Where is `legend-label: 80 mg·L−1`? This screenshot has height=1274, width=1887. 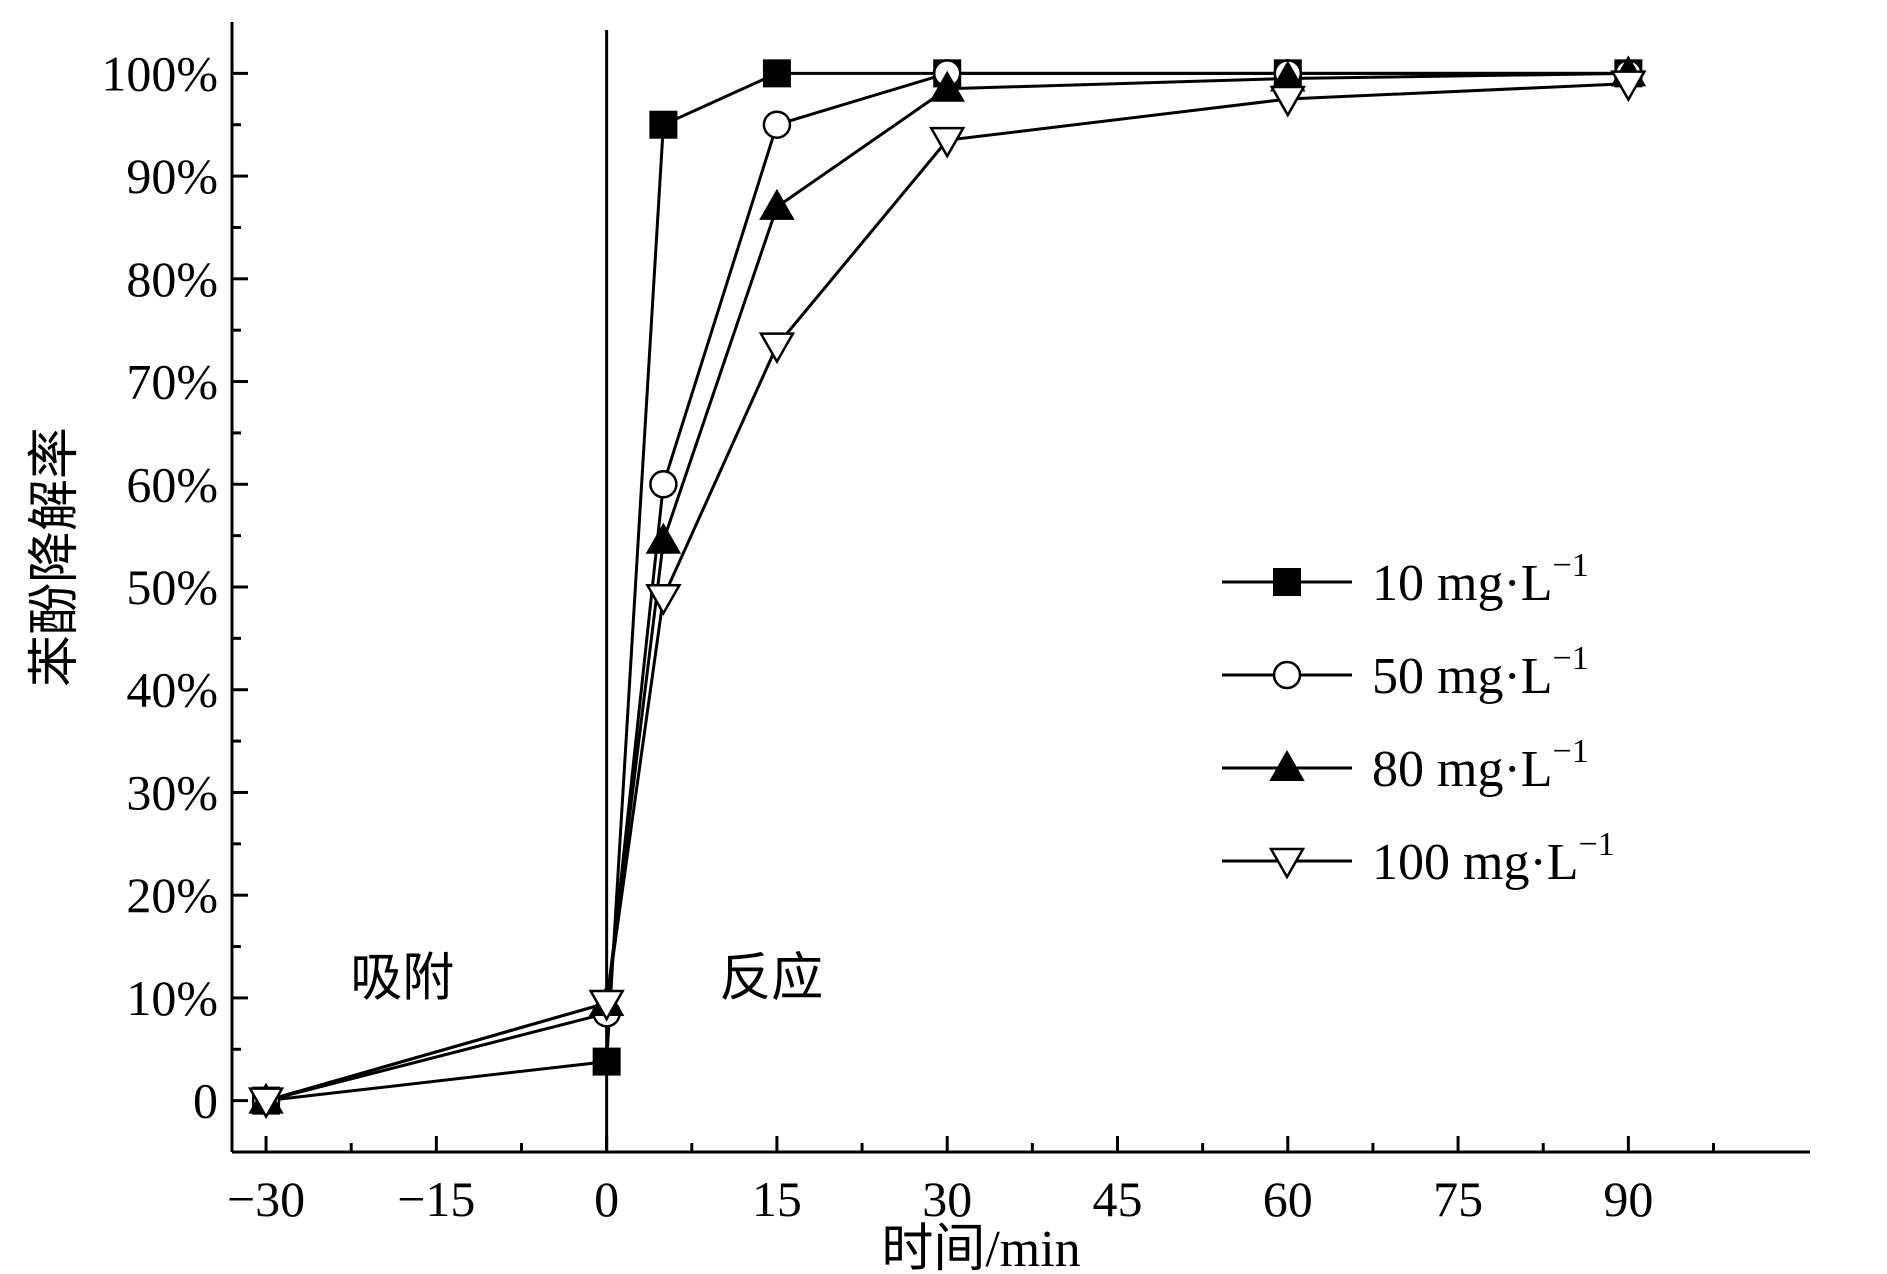 legend-label: 80 mg·L−1 is located at coordinates (1480, 765).